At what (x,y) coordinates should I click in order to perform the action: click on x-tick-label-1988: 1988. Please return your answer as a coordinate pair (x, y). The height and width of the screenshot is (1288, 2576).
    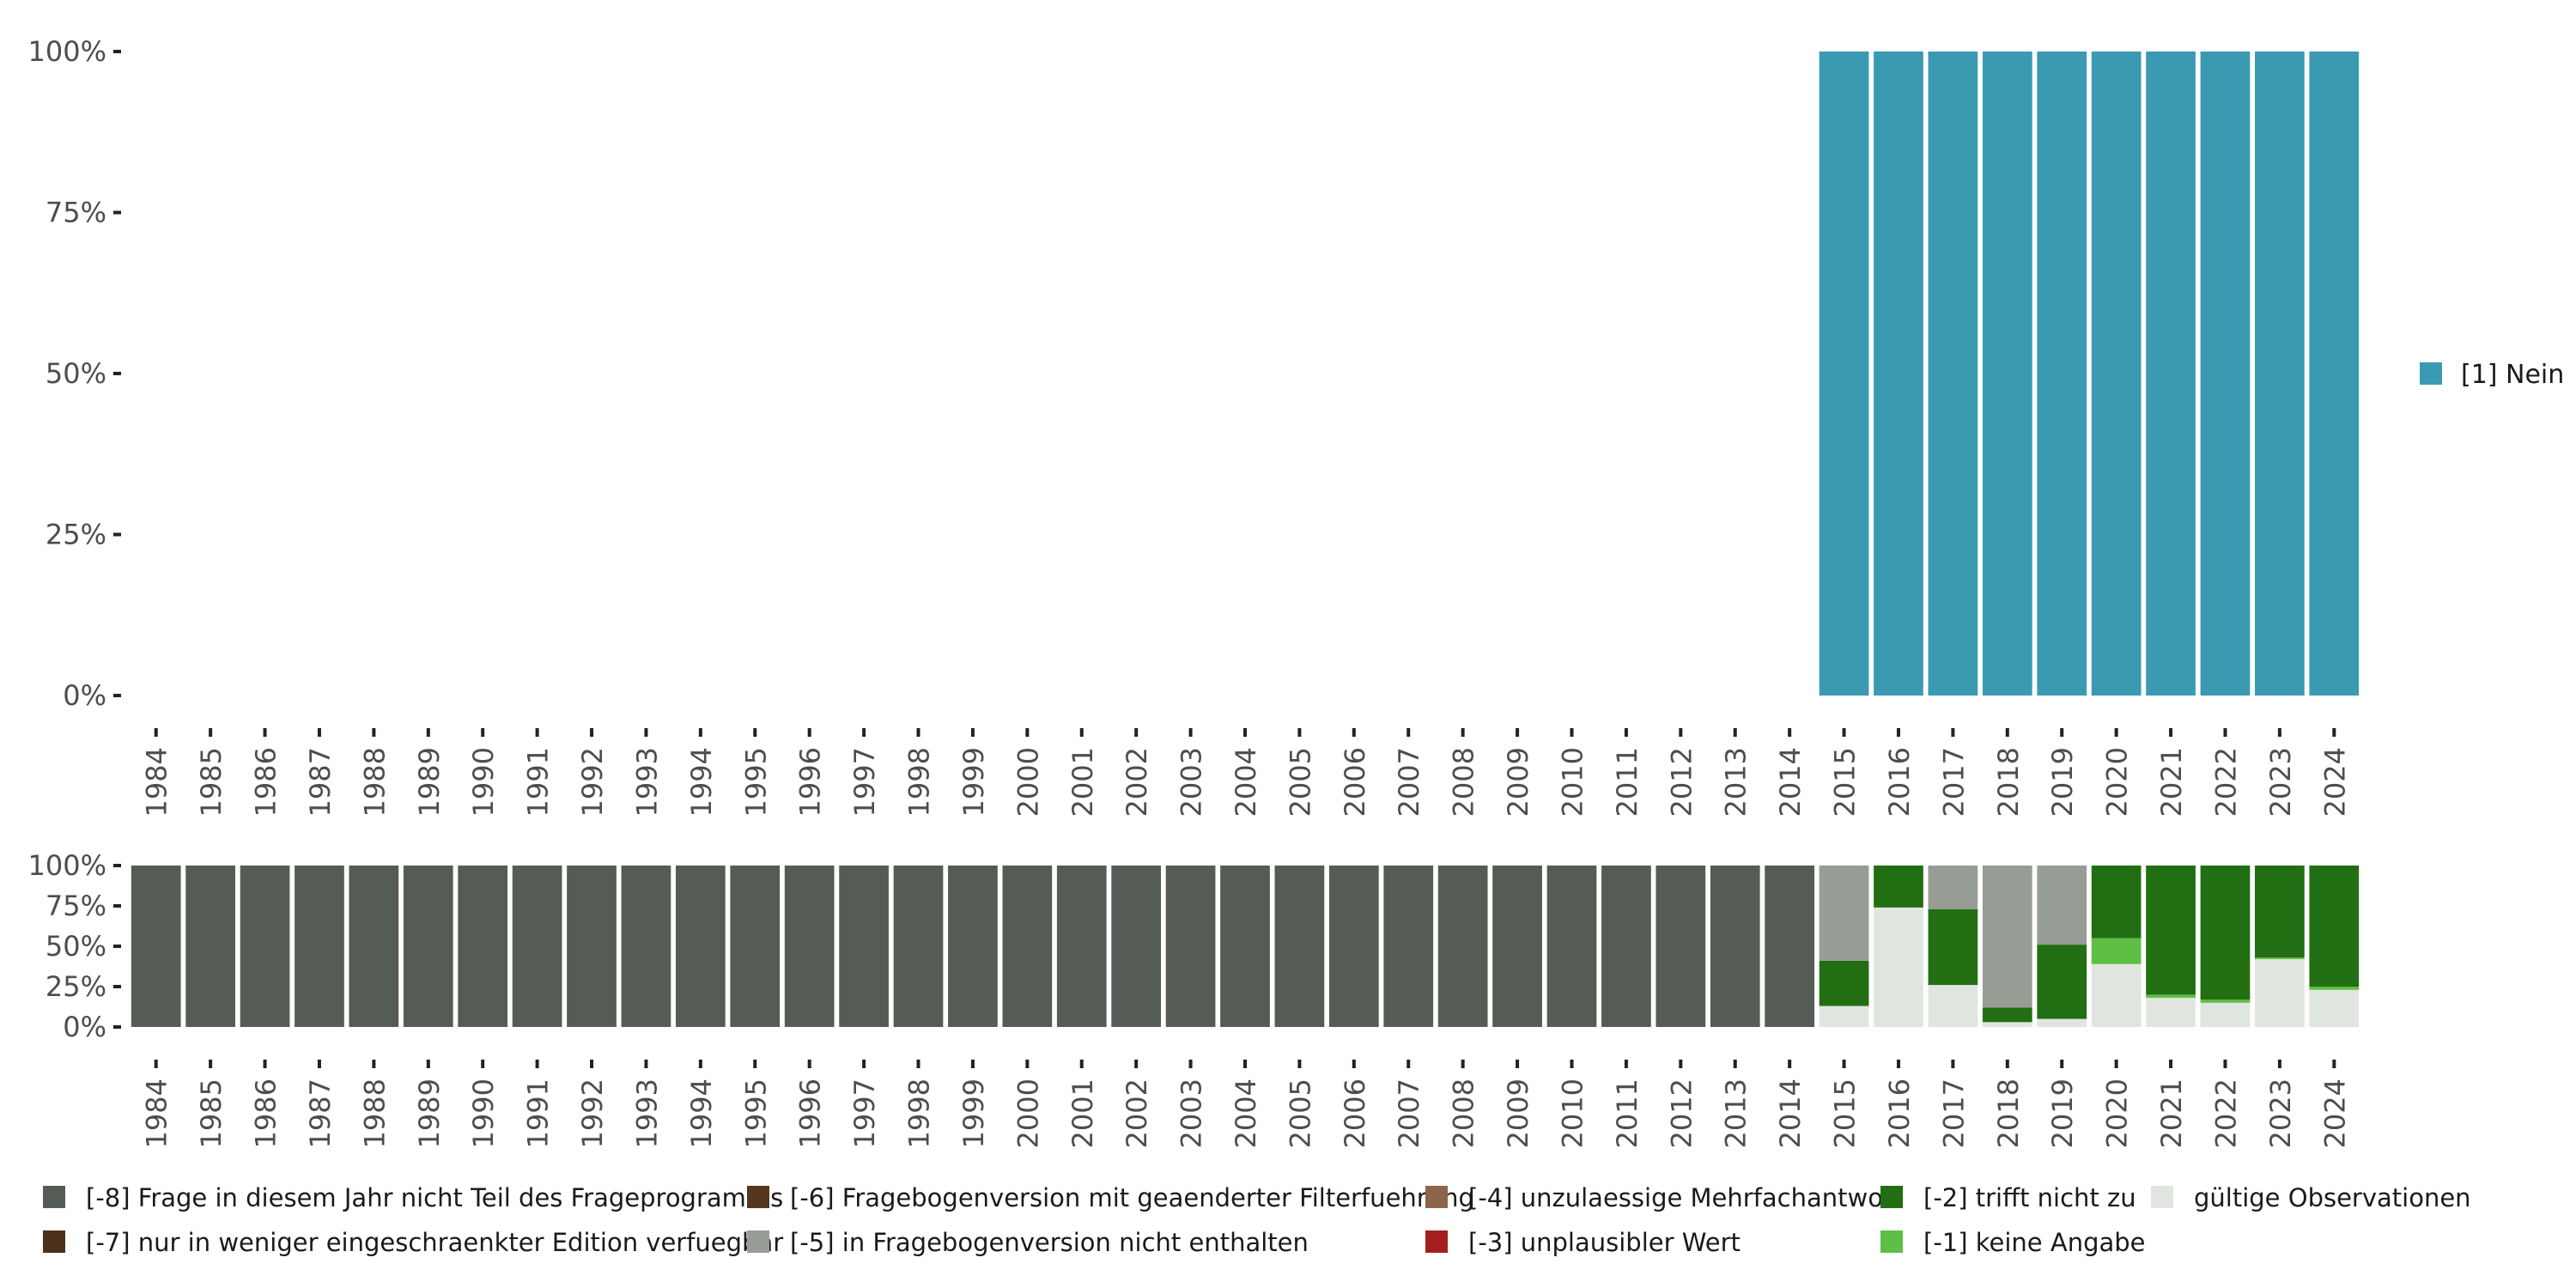
    Looking at the image, I should click on (375, 1113).